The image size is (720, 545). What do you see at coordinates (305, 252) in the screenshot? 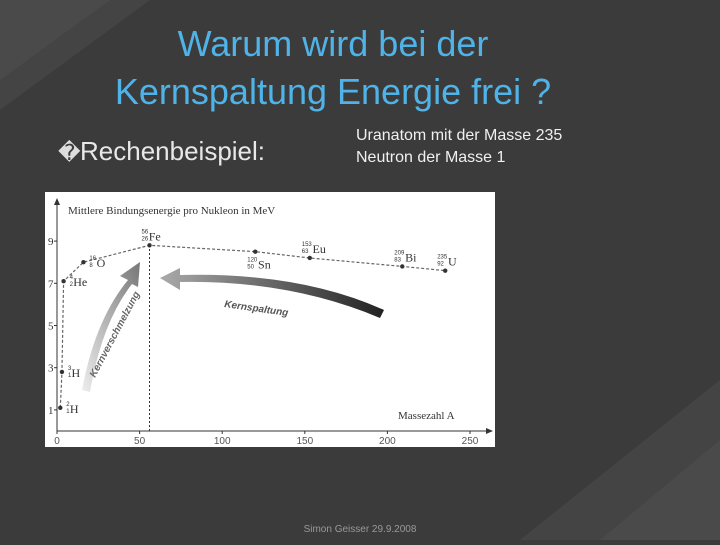
I see `proton-number: 63` at bounding box center [305, 252].